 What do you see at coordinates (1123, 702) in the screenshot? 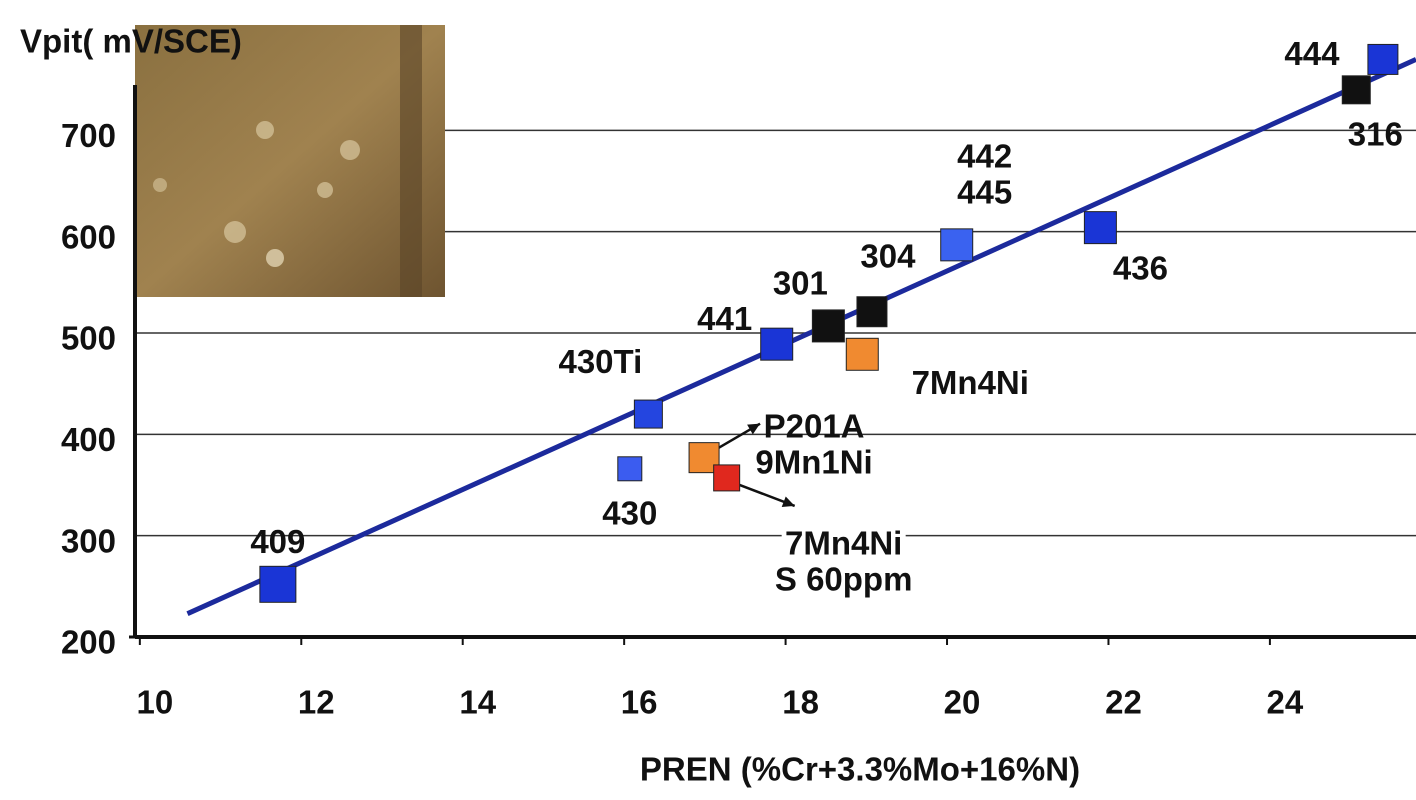
I see `x-tick-label: 22` at bounding box center [1123, 702].